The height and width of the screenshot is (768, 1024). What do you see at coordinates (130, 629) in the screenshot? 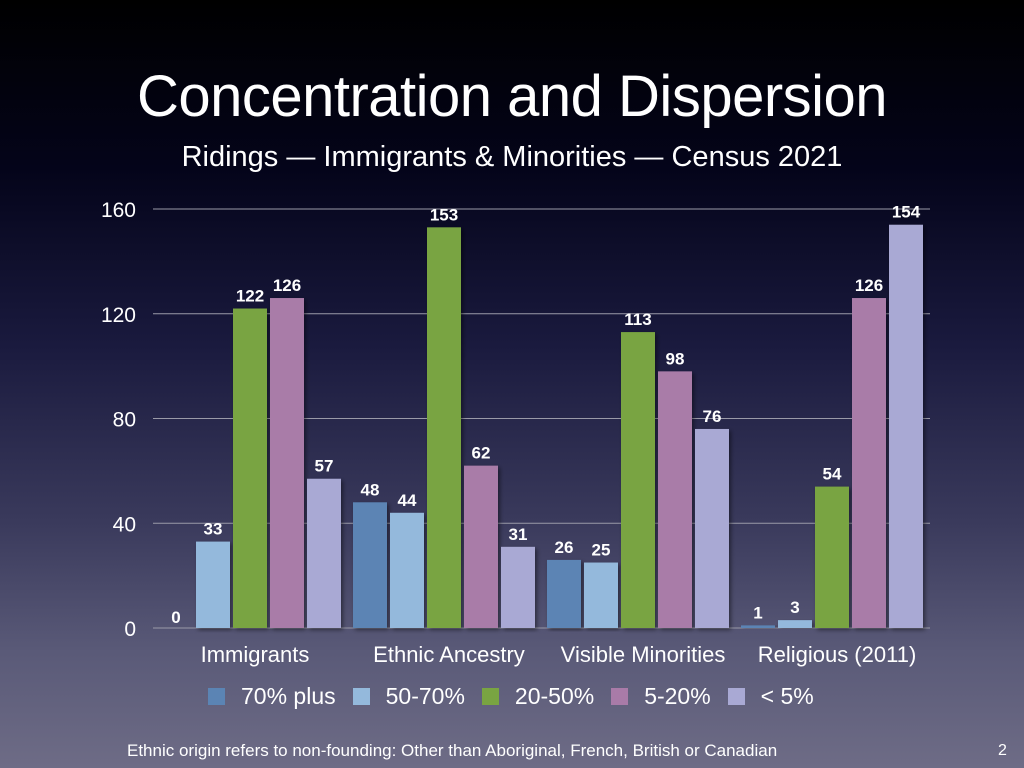
I see `y-tick-label: 0` at bounding box center [130, 629].